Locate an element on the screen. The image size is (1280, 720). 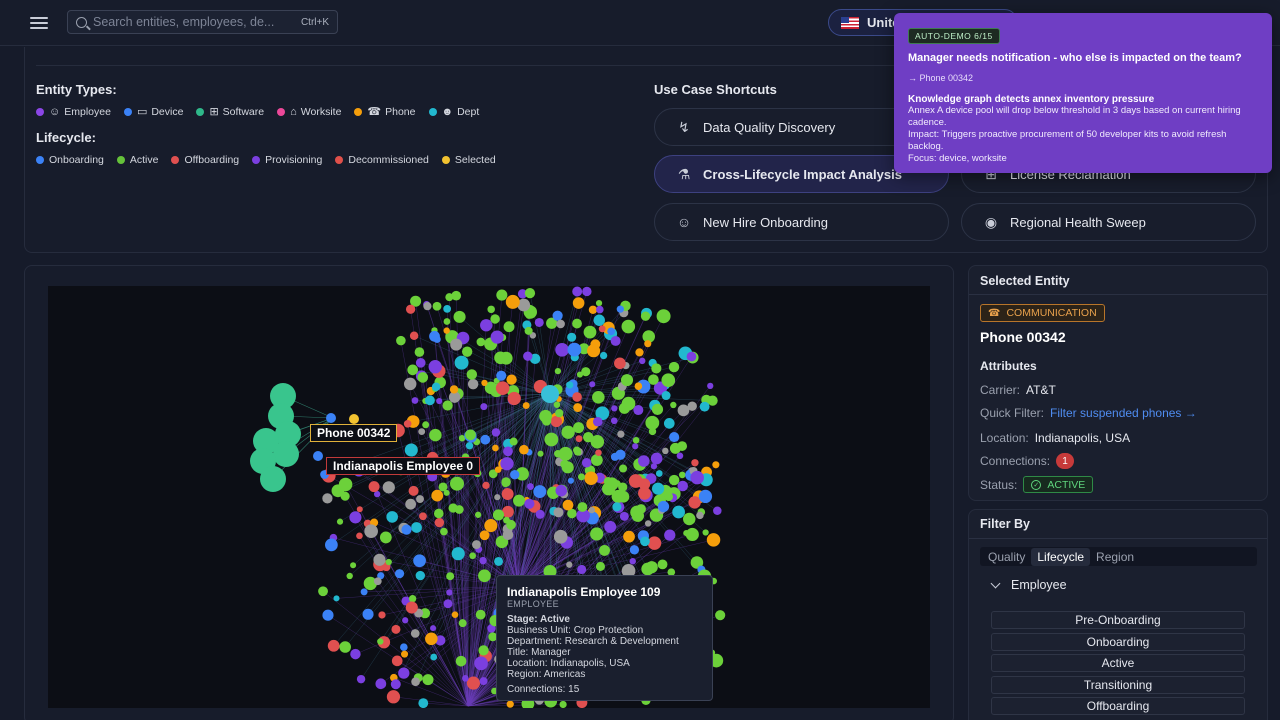
entity-name: Phone 00342 is located at coordinates (1023, 337).